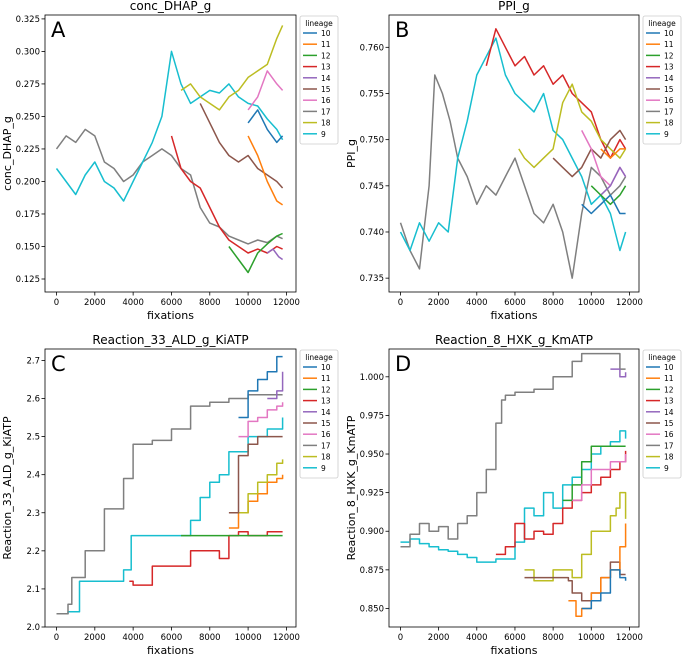  Describe the element at coordinates (372, 571) in the screenshot. I see `y-tick-label: 0.875` at that location.